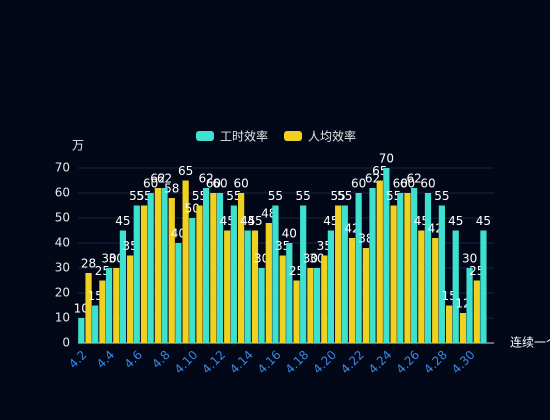 The width and height of the screenshot is (550, 420). I want to click on value-label: 58, so click(171, 189).